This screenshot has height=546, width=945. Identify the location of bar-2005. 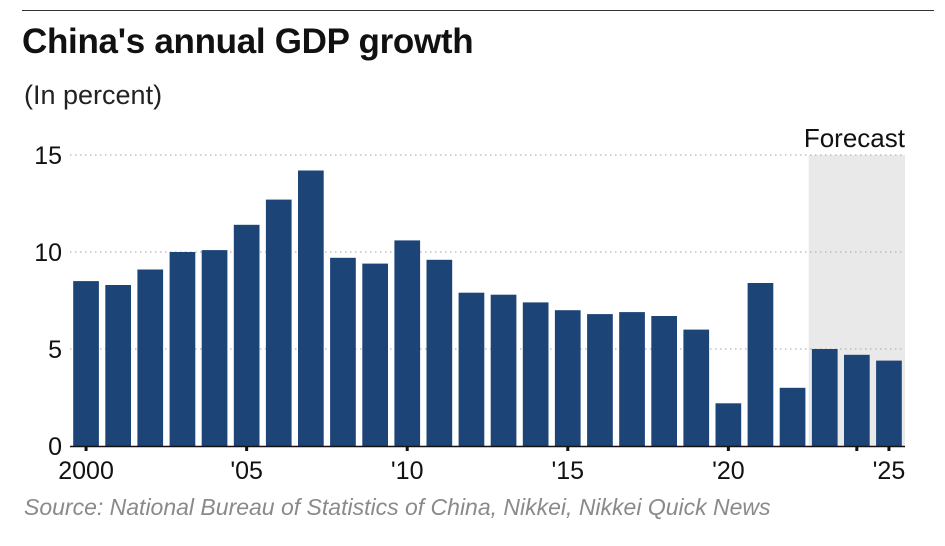
(246, 335).